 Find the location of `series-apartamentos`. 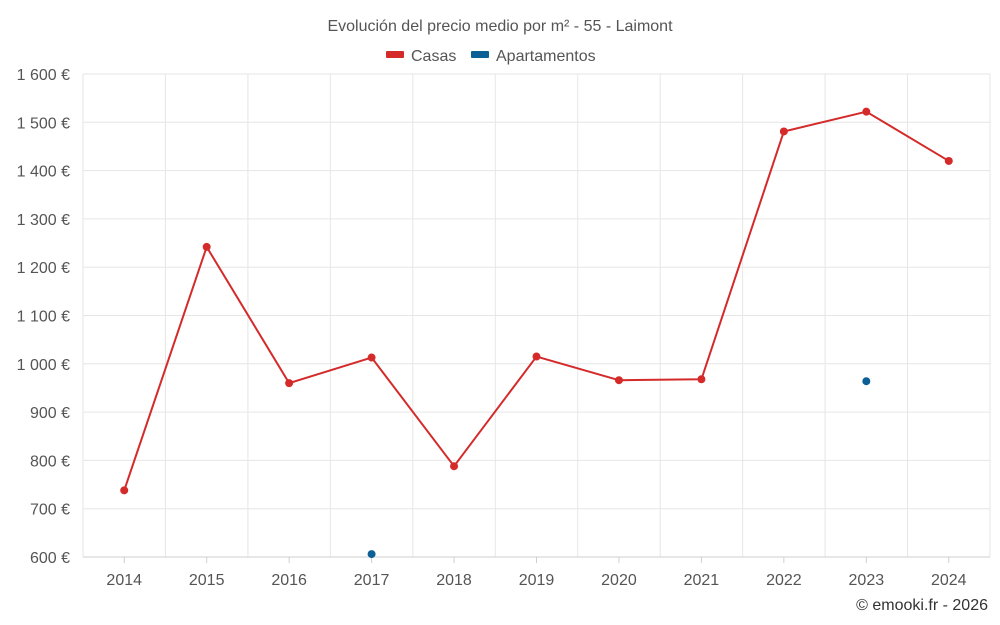

series-apartamentos is located at coordinates (619, 468).